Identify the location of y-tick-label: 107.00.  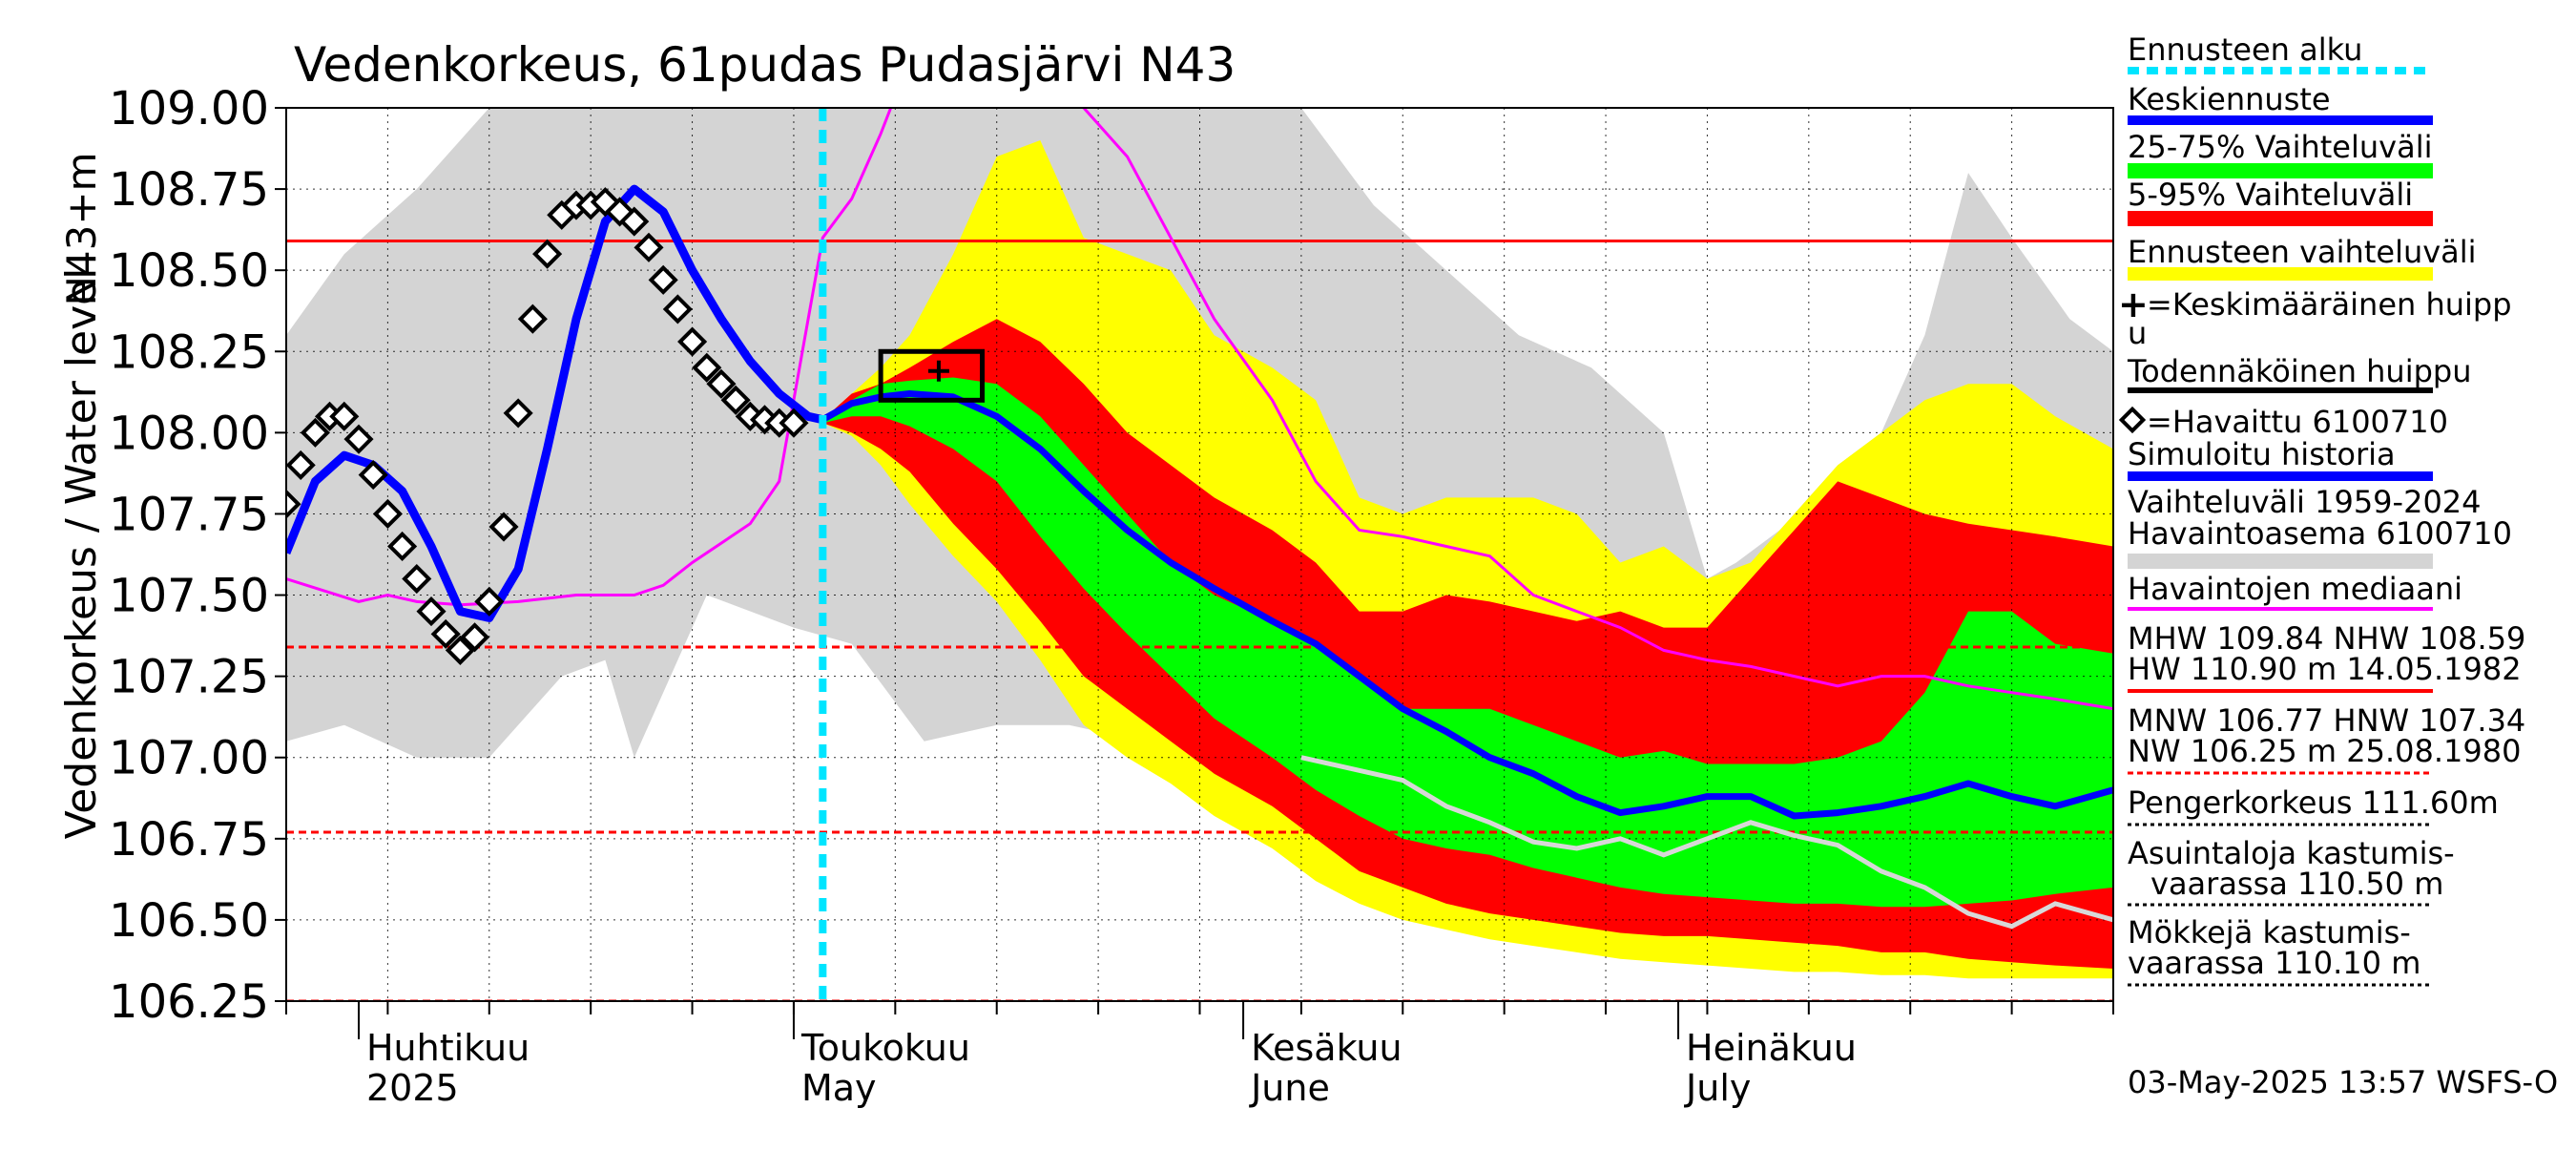
(189, 758).